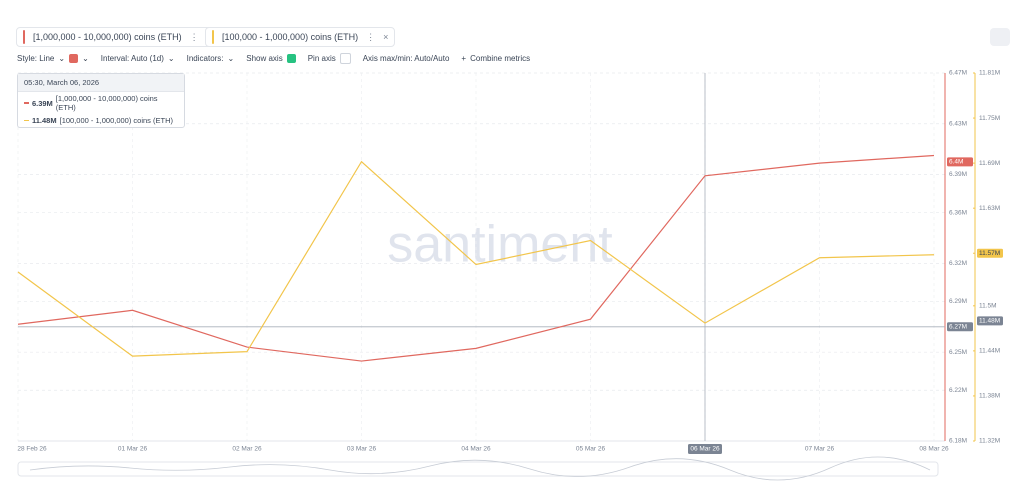  What do you see at coordinates (989, 163) in the screenshot?
I see `y2-tick-label: 11.69M` at bounding box center [989, 163].